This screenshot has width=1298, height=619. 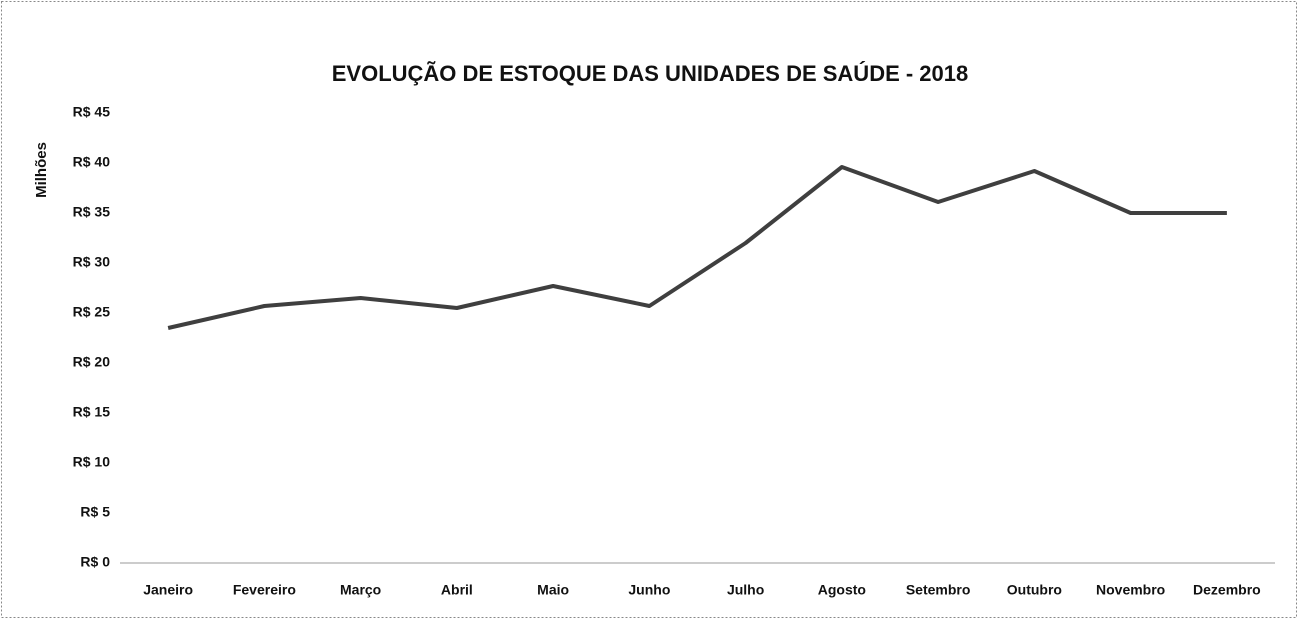 I want to click on y-tick-label: R$ 15, so click(x=92, y=412).